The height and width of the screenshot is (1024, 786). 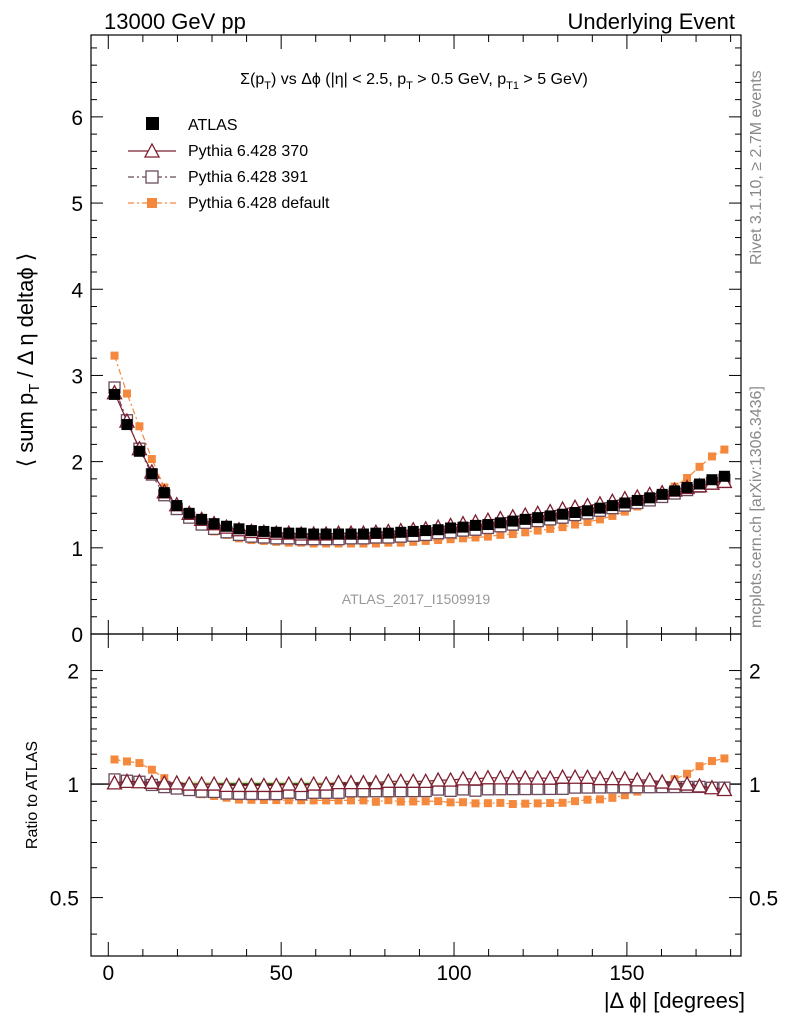 What do you see at coordinates (416, 599) in the screenshot?
I see `analysis-watermark: ATLAS_2017_I1509919` at bounding box center [416, 599].